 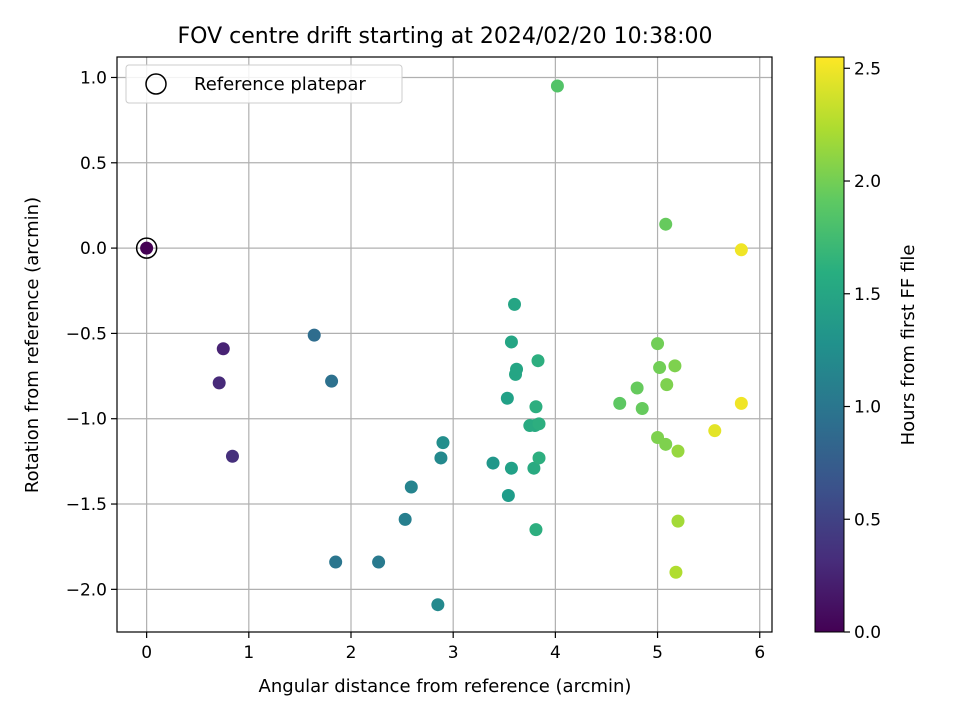 I want to click on y-tick-label: 0.0, so click(x=93, y=249).